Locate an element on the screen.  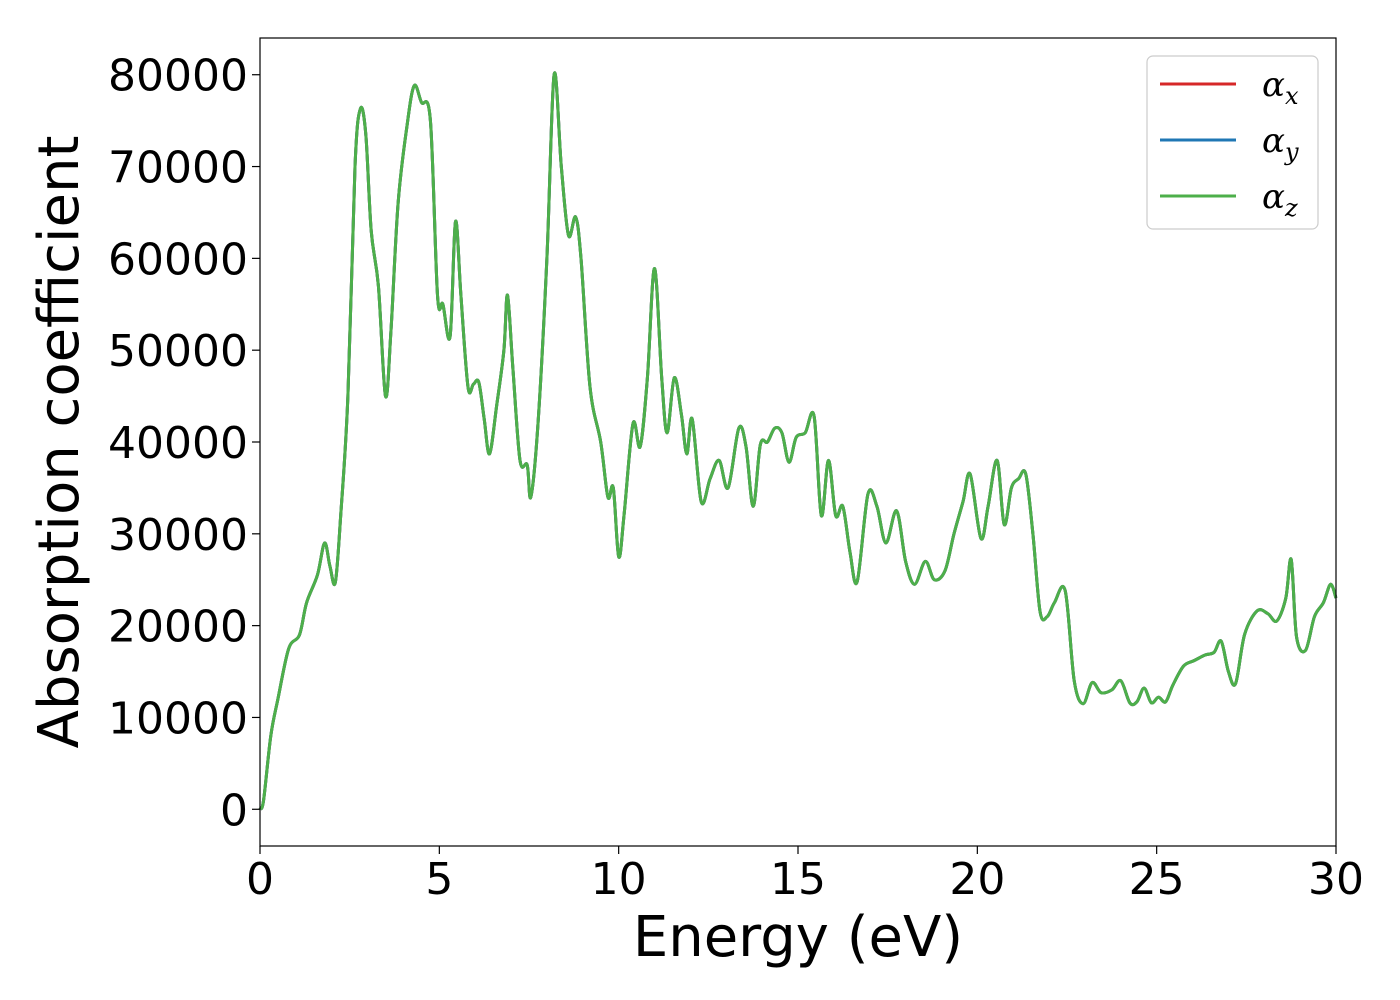
y-axis-label: Absorption coefficient is located at coordinates (59, 442).